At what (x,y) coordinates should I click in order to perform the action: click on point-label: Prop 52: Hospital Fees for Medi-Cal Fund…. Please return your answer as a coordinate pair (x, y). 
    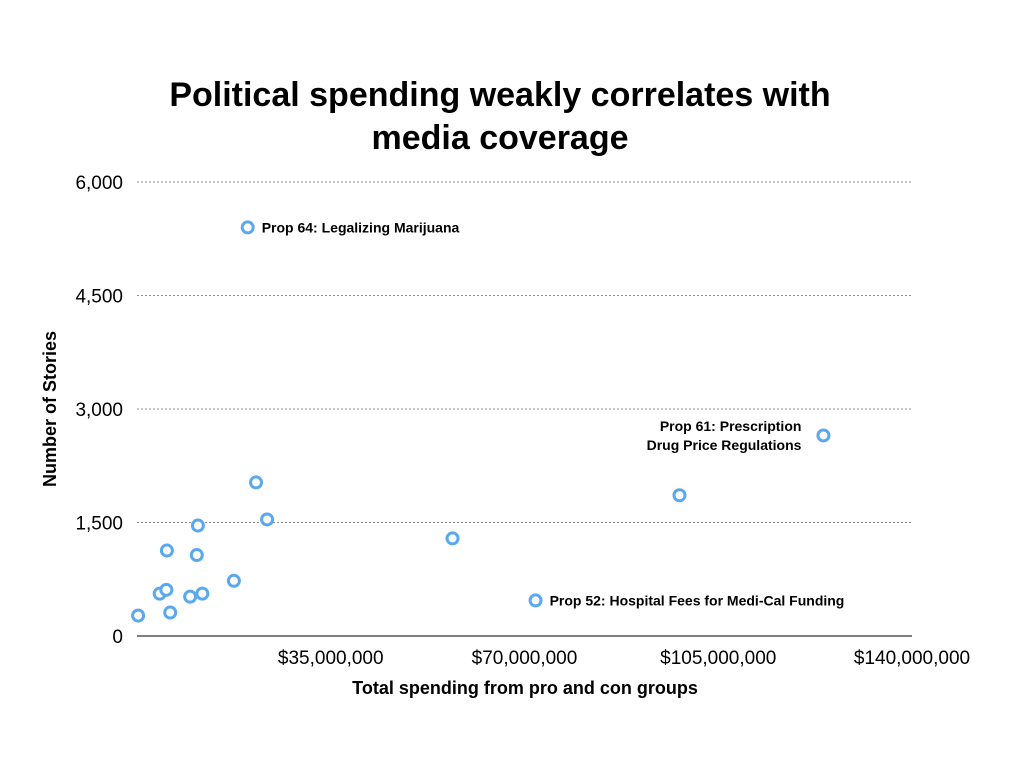
    Looking at the image, I should click on (697, 600).